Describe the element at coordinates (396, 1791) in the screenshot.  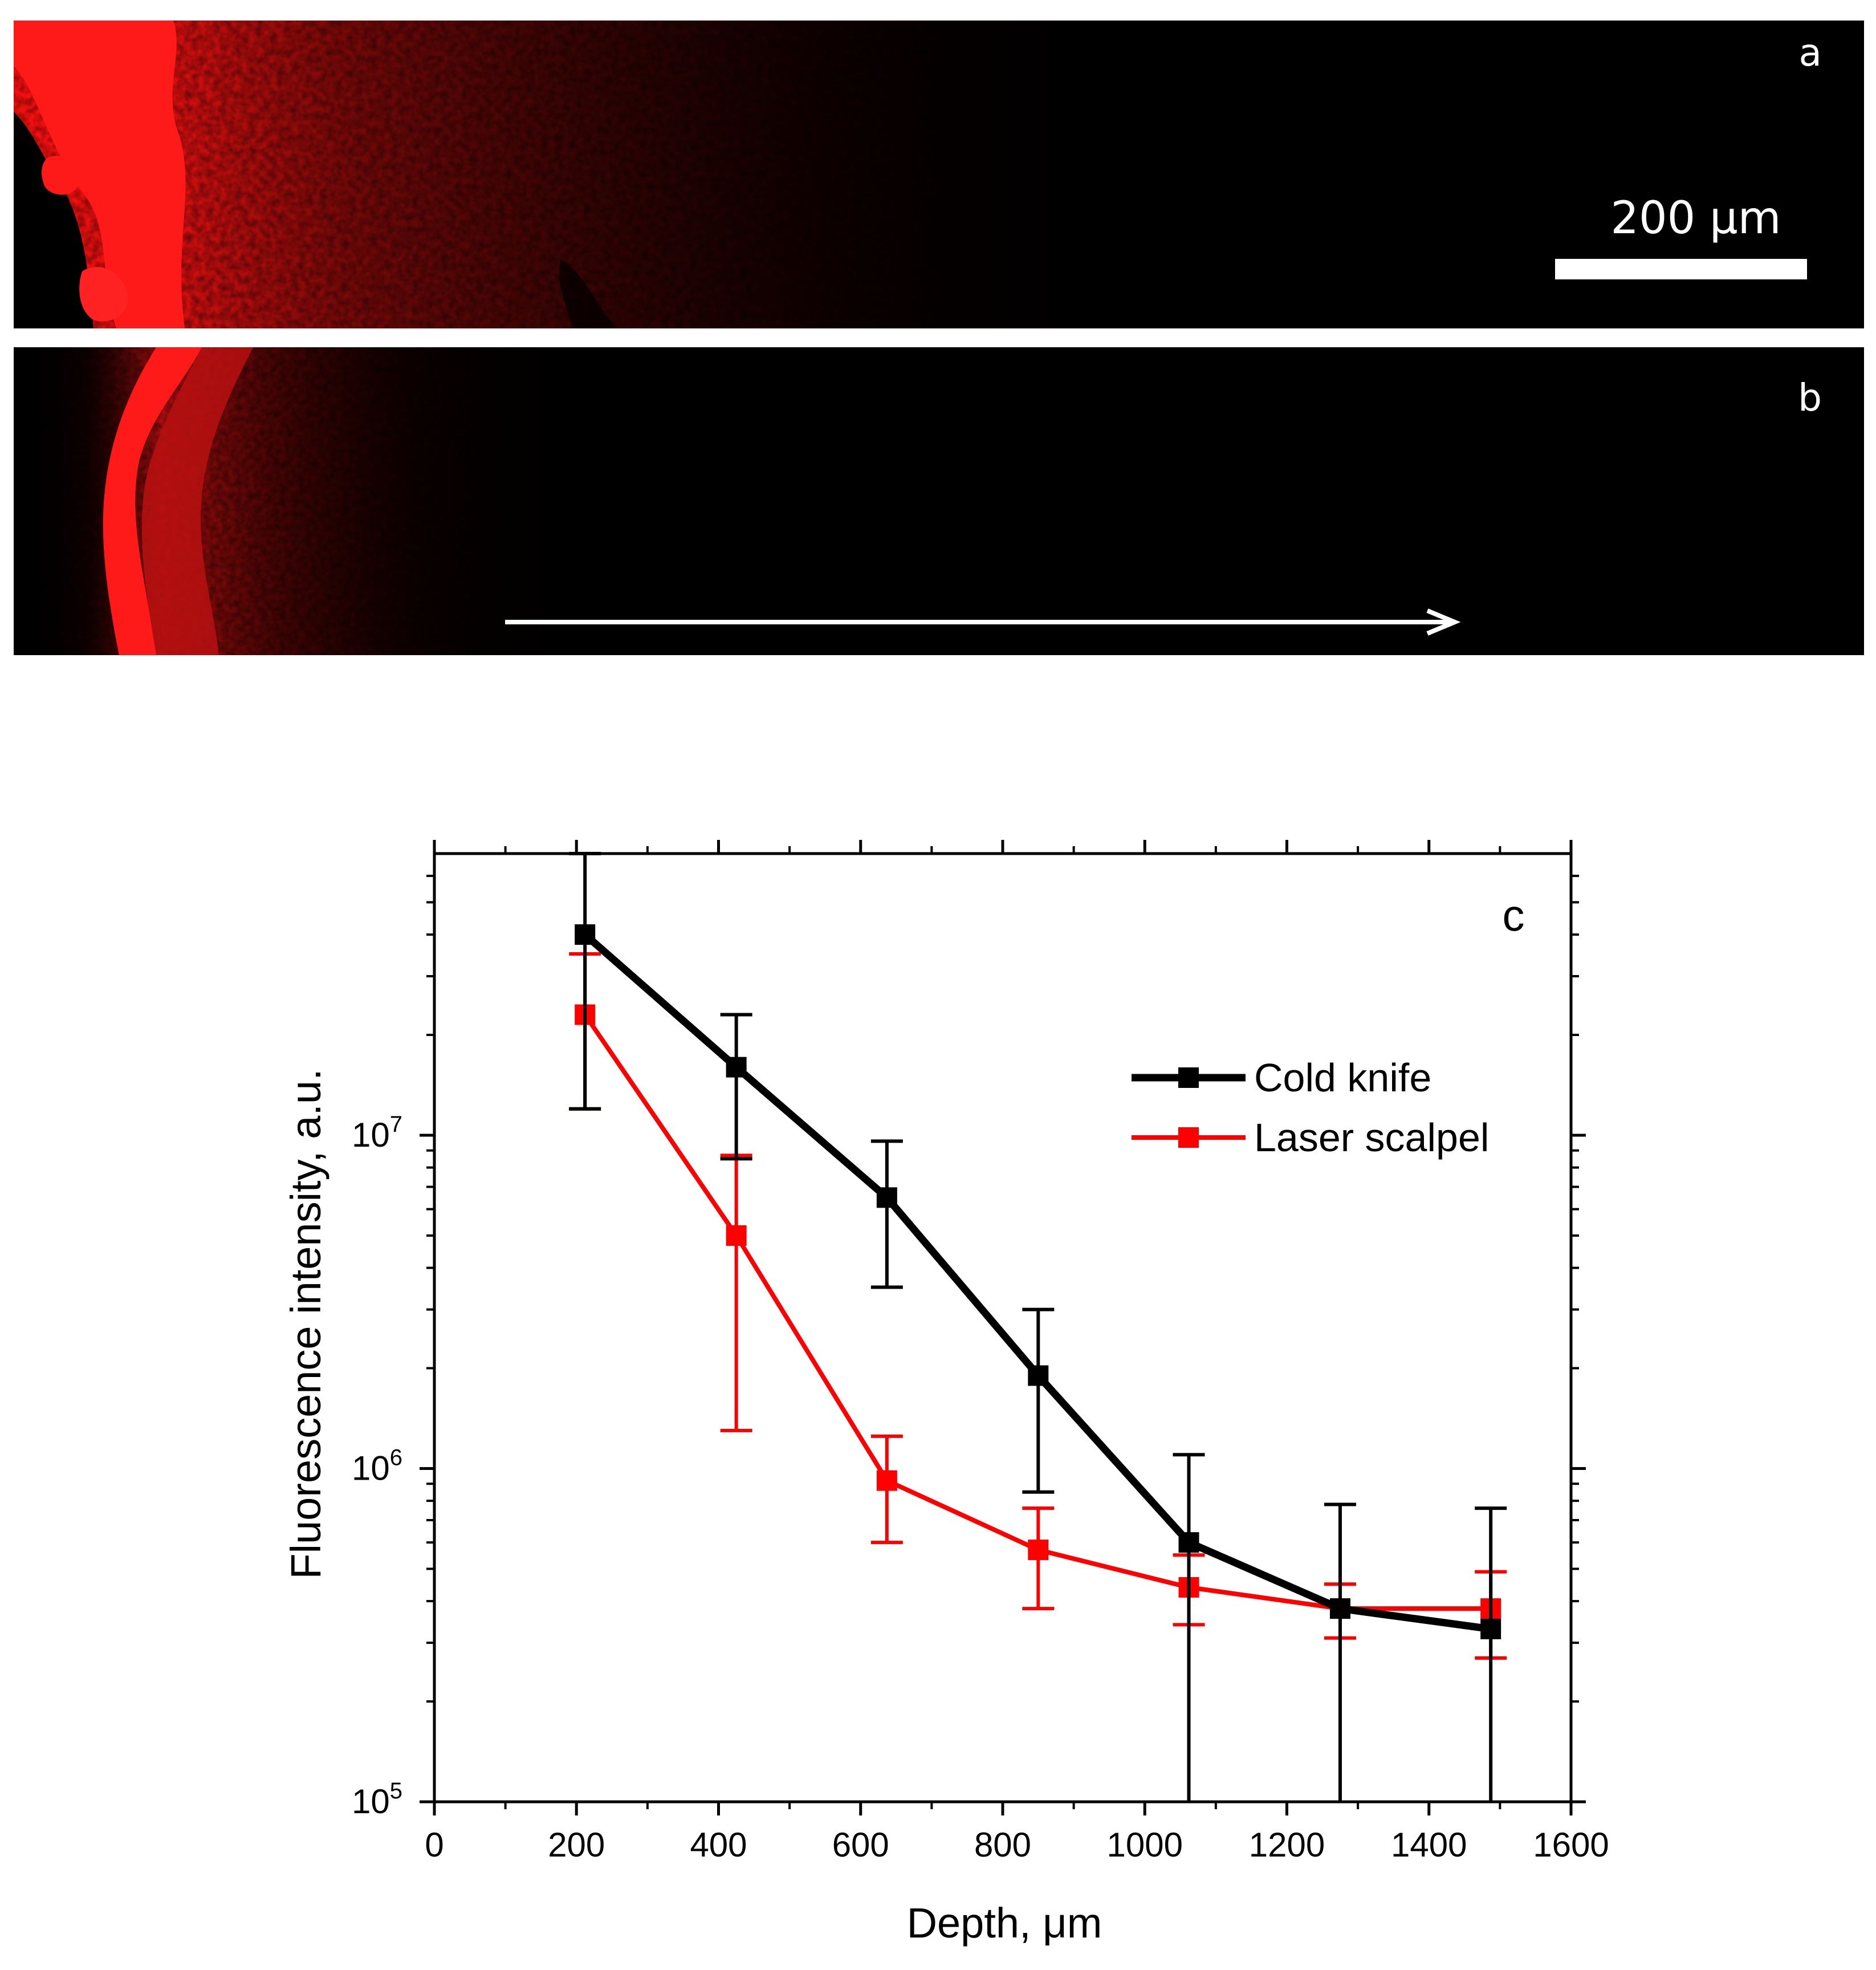
I see `y-tick-exponent: 5` at that location.